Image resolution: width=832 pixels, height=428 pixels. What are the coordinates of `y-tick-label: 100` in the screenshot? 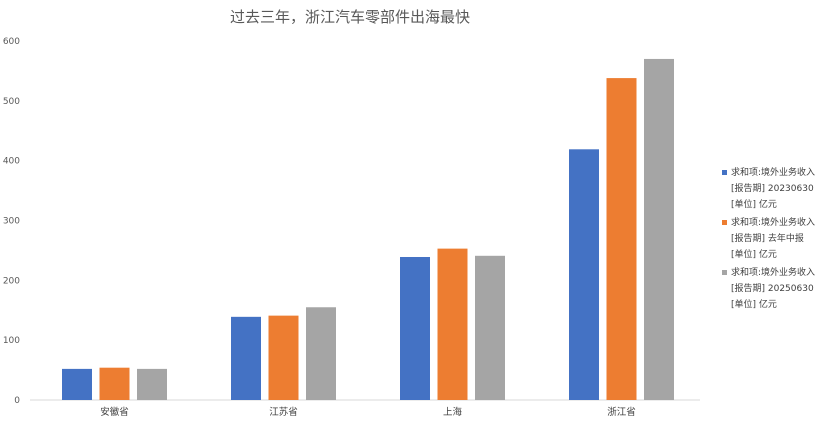 It's located at (11, 341).